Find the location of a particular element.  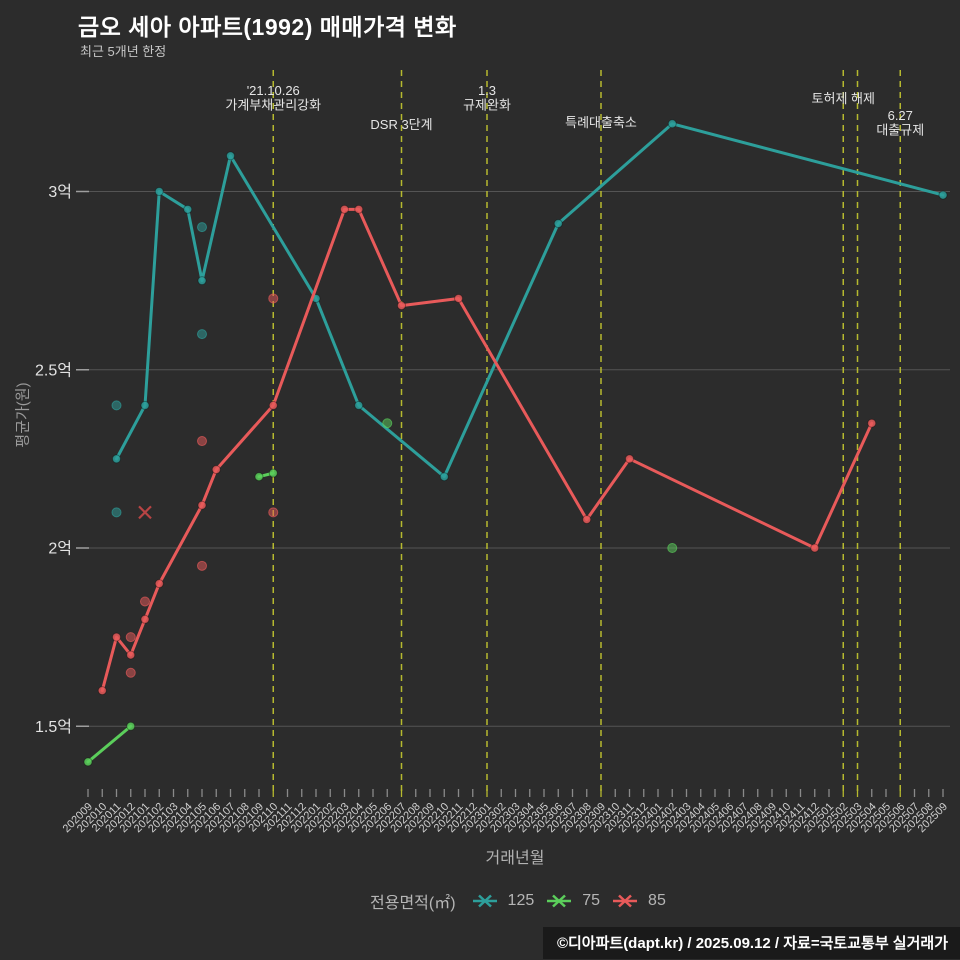

legend: 전용면적(㎡) 125 75 85 is located at coordinates (523, 901).